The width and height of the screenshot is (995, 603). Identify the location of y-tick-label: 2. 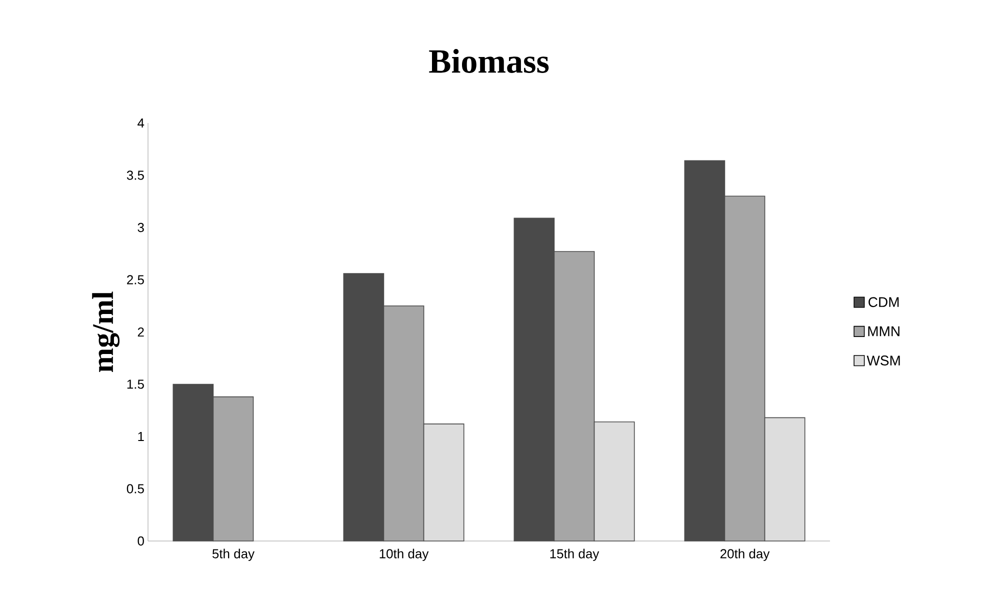
(141, 332).